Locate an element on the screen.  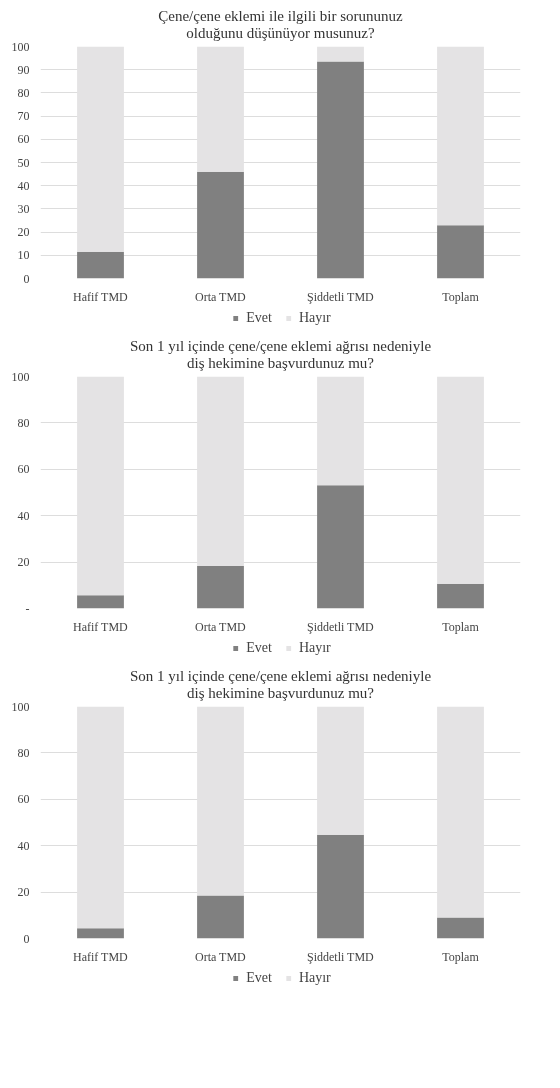
y-tick-label: 50 is located at coordinates (23, 162).